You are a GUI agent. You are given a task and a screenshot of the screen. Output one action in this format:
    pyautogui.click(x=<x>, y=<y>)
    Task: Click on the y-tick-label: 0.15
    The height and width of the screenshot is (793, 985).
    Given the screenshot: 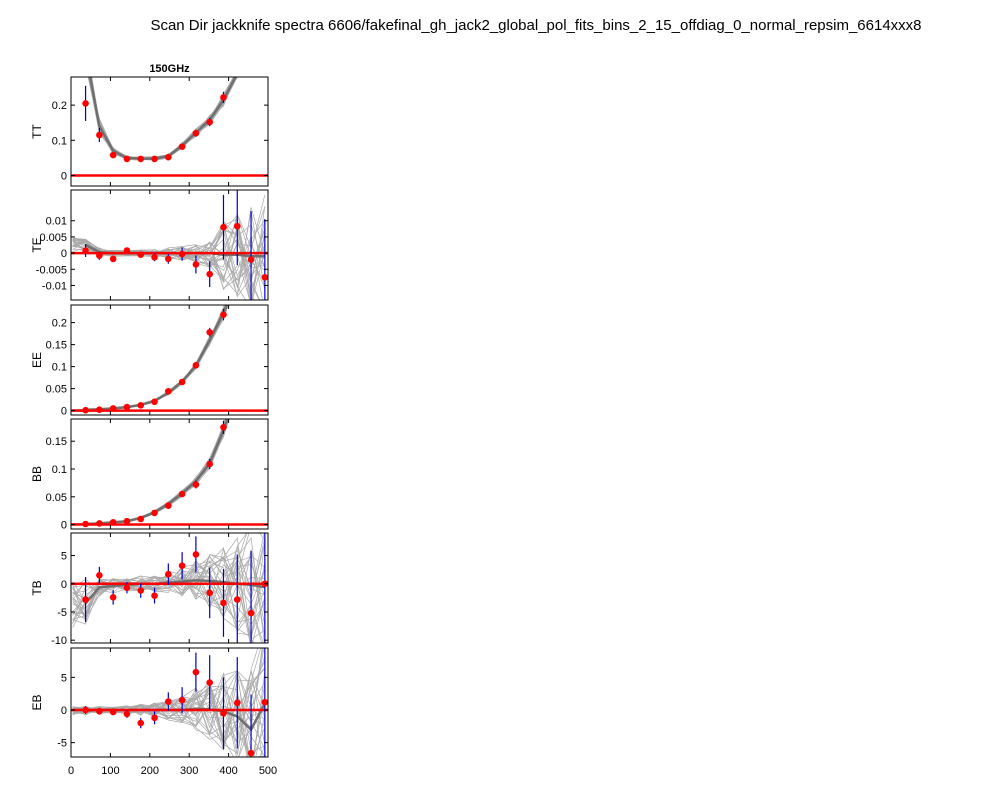 What is the action you would take?
    pyautogui.click(x=56, y=442)
    